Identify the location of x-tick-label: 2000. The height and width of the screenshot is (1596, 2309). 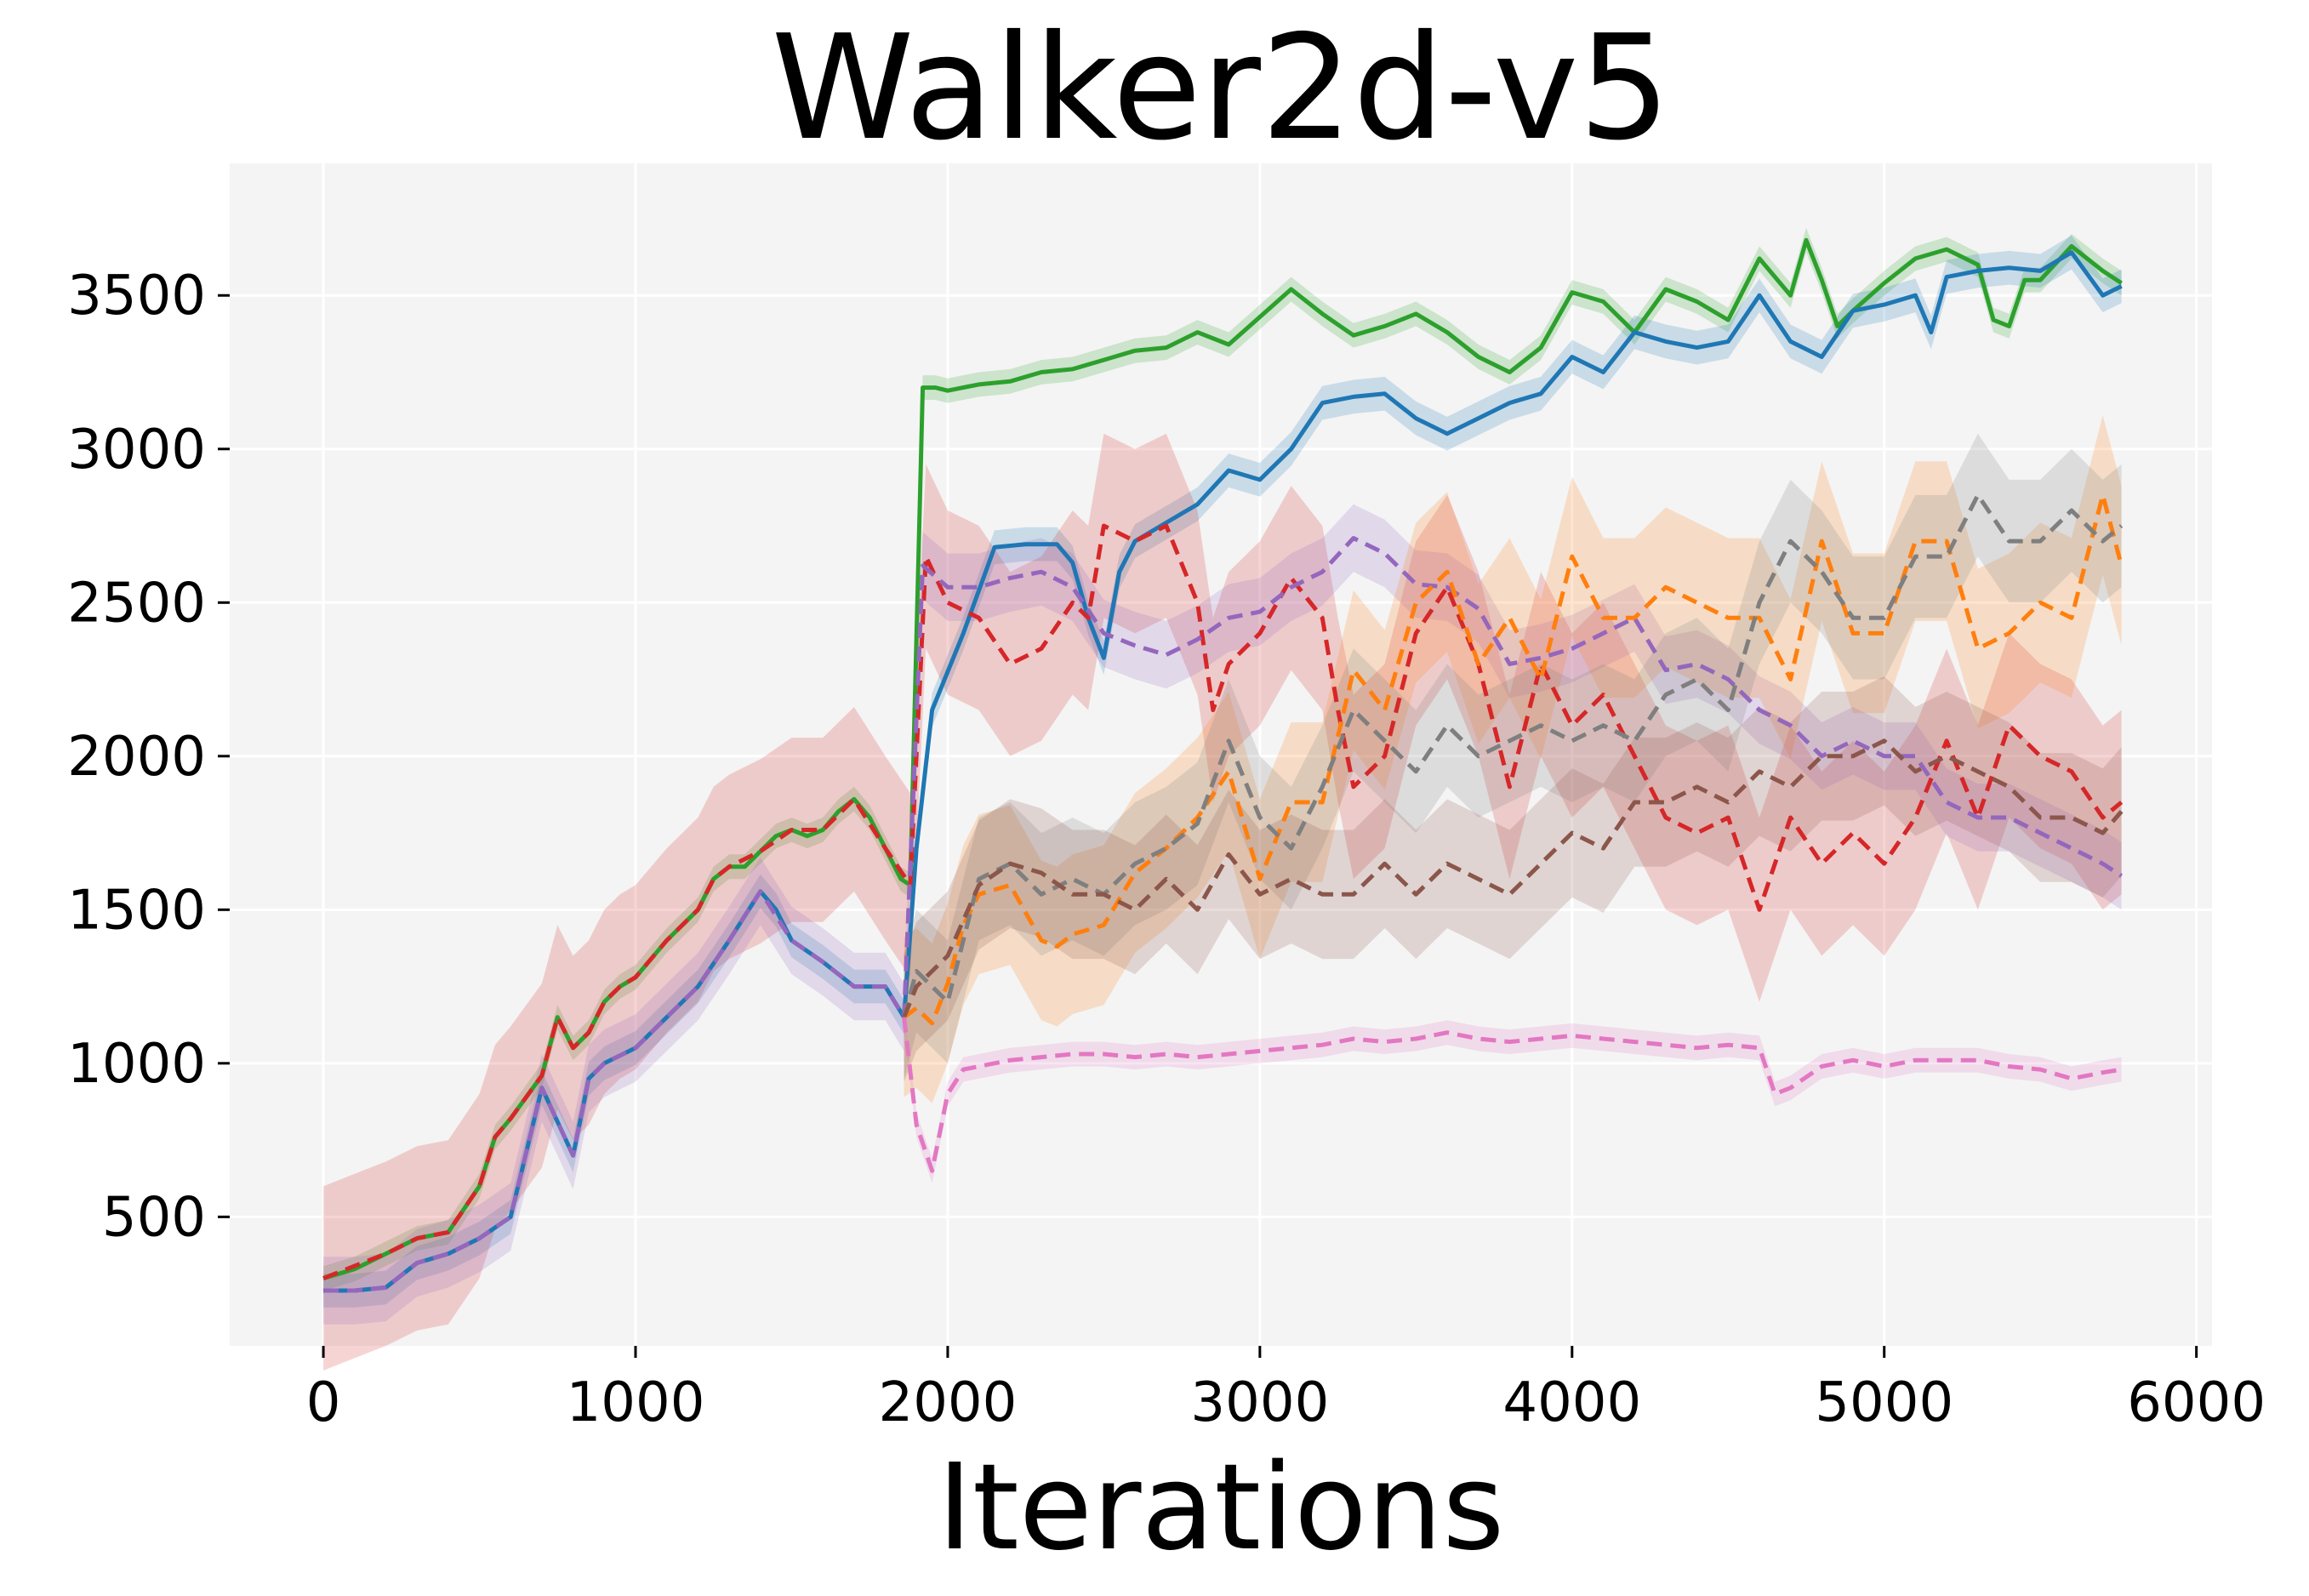
(947, 1403).